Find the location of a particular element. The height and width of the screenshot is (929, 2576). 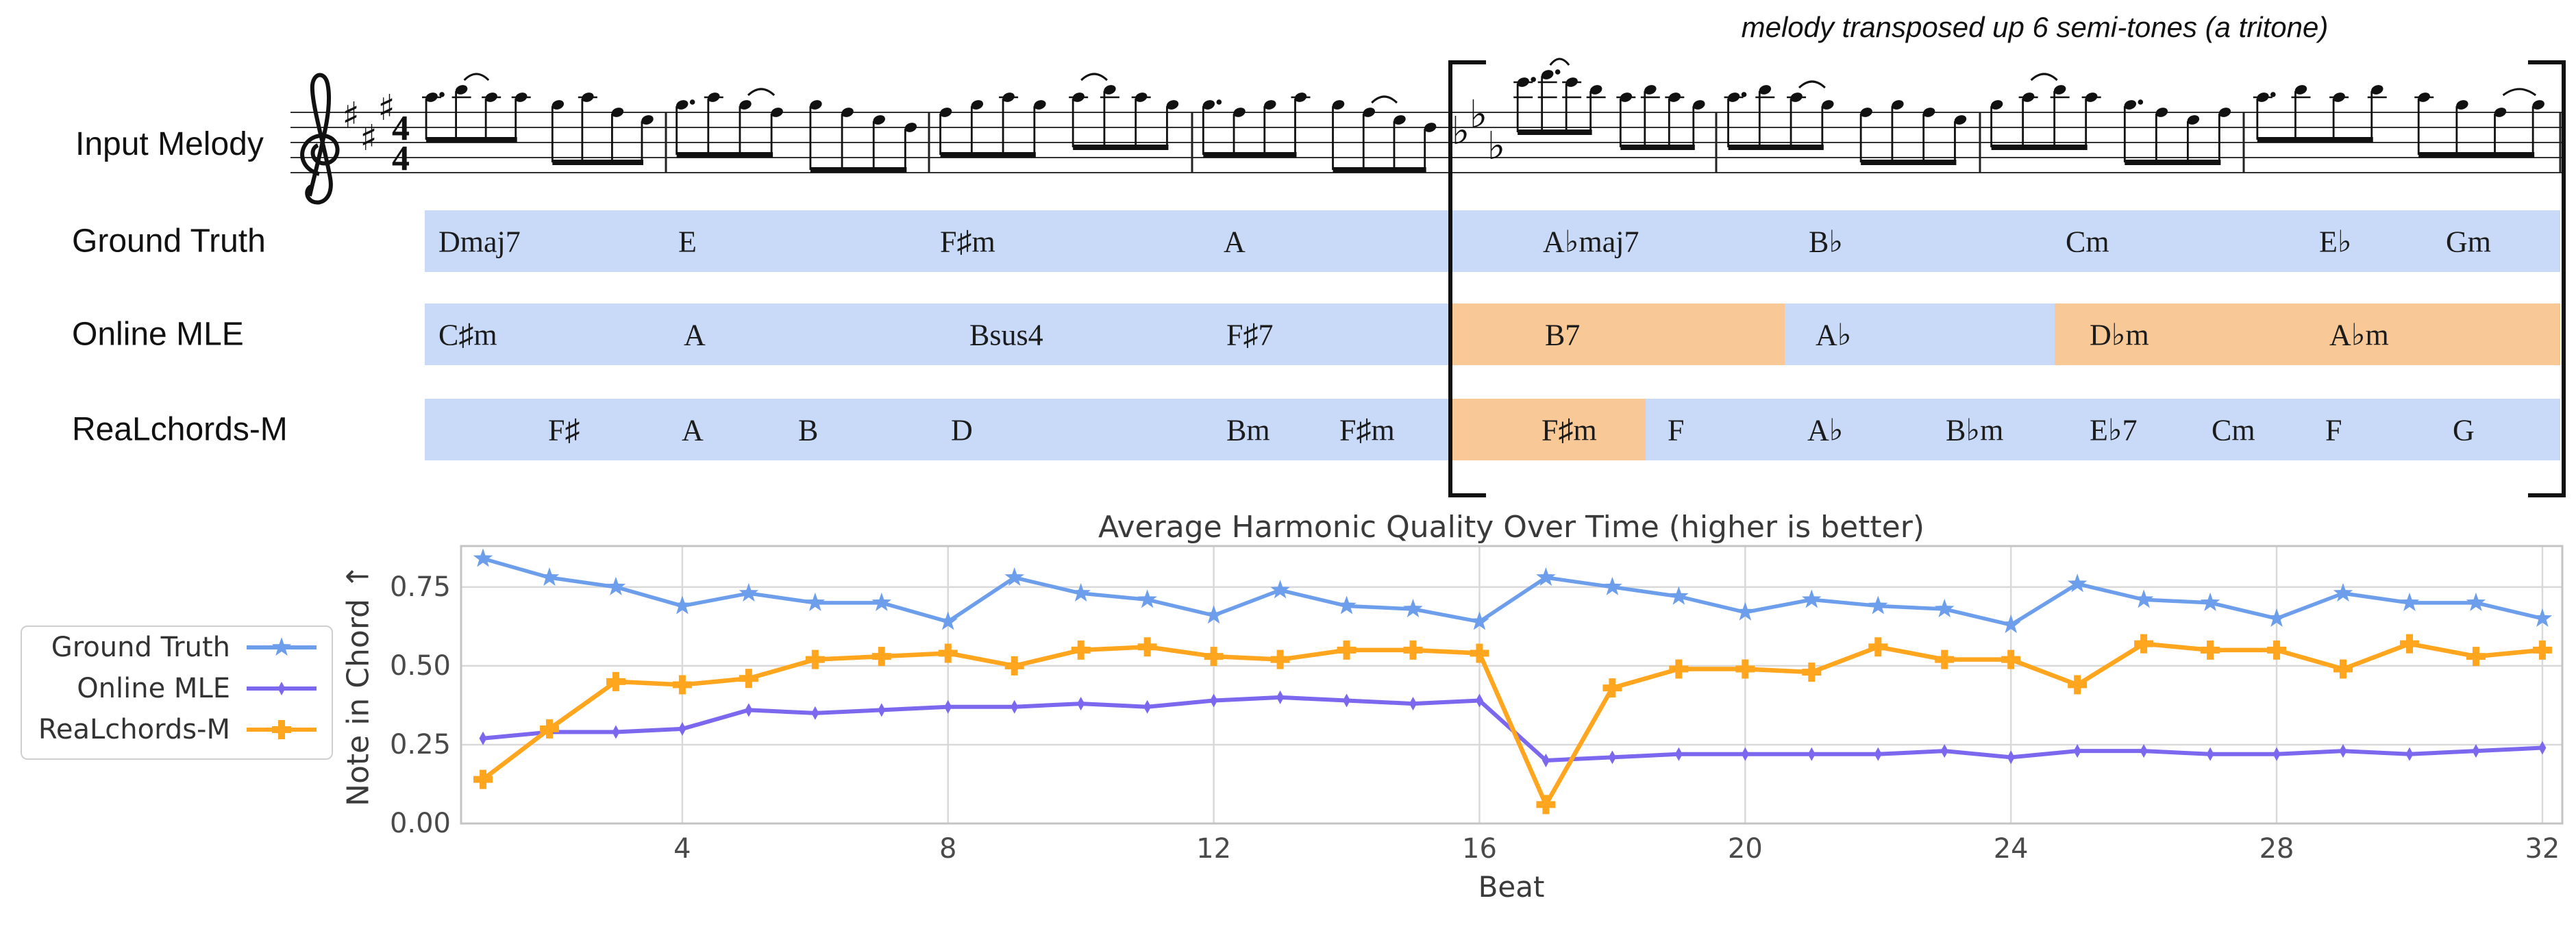

chart-legend: Ground Truth Online MLE ReaLchords-M is located at coordinates (177, 693).